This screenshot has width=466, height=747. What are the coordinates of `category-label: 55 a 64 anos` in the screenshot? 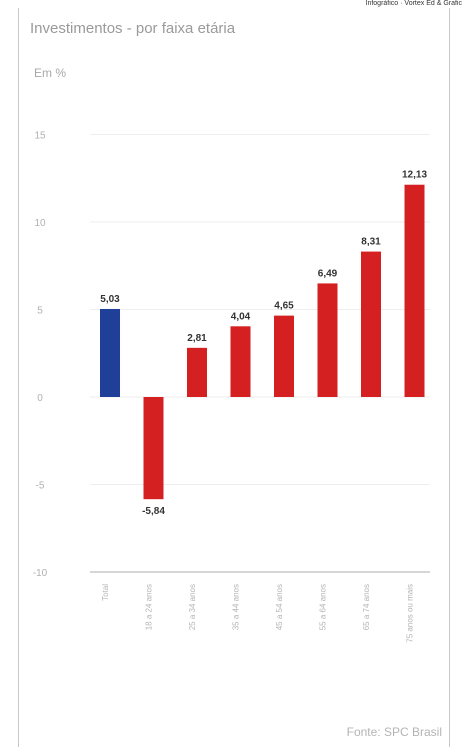 It's located at (323, 607).